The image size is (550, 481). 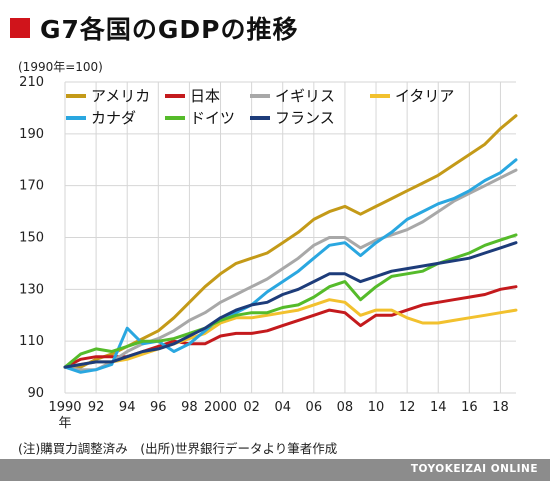 What do you see at coordinates (35, 393) in the screenshot?
I see `y-tick-label: 90` at bounding box center [35, 393].